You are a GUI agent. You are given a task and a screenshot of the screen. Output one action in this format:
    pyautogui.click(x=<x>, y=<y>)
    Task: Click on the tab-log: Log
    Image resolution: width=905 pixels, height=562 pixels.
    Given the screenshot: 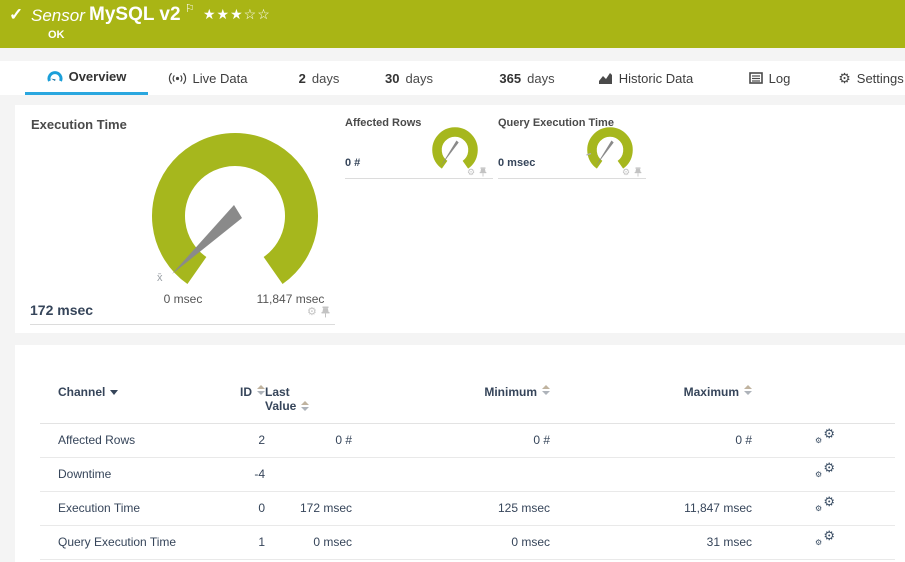 What is the action you would take?
    pyautogui.click(x=769, y=78)
    